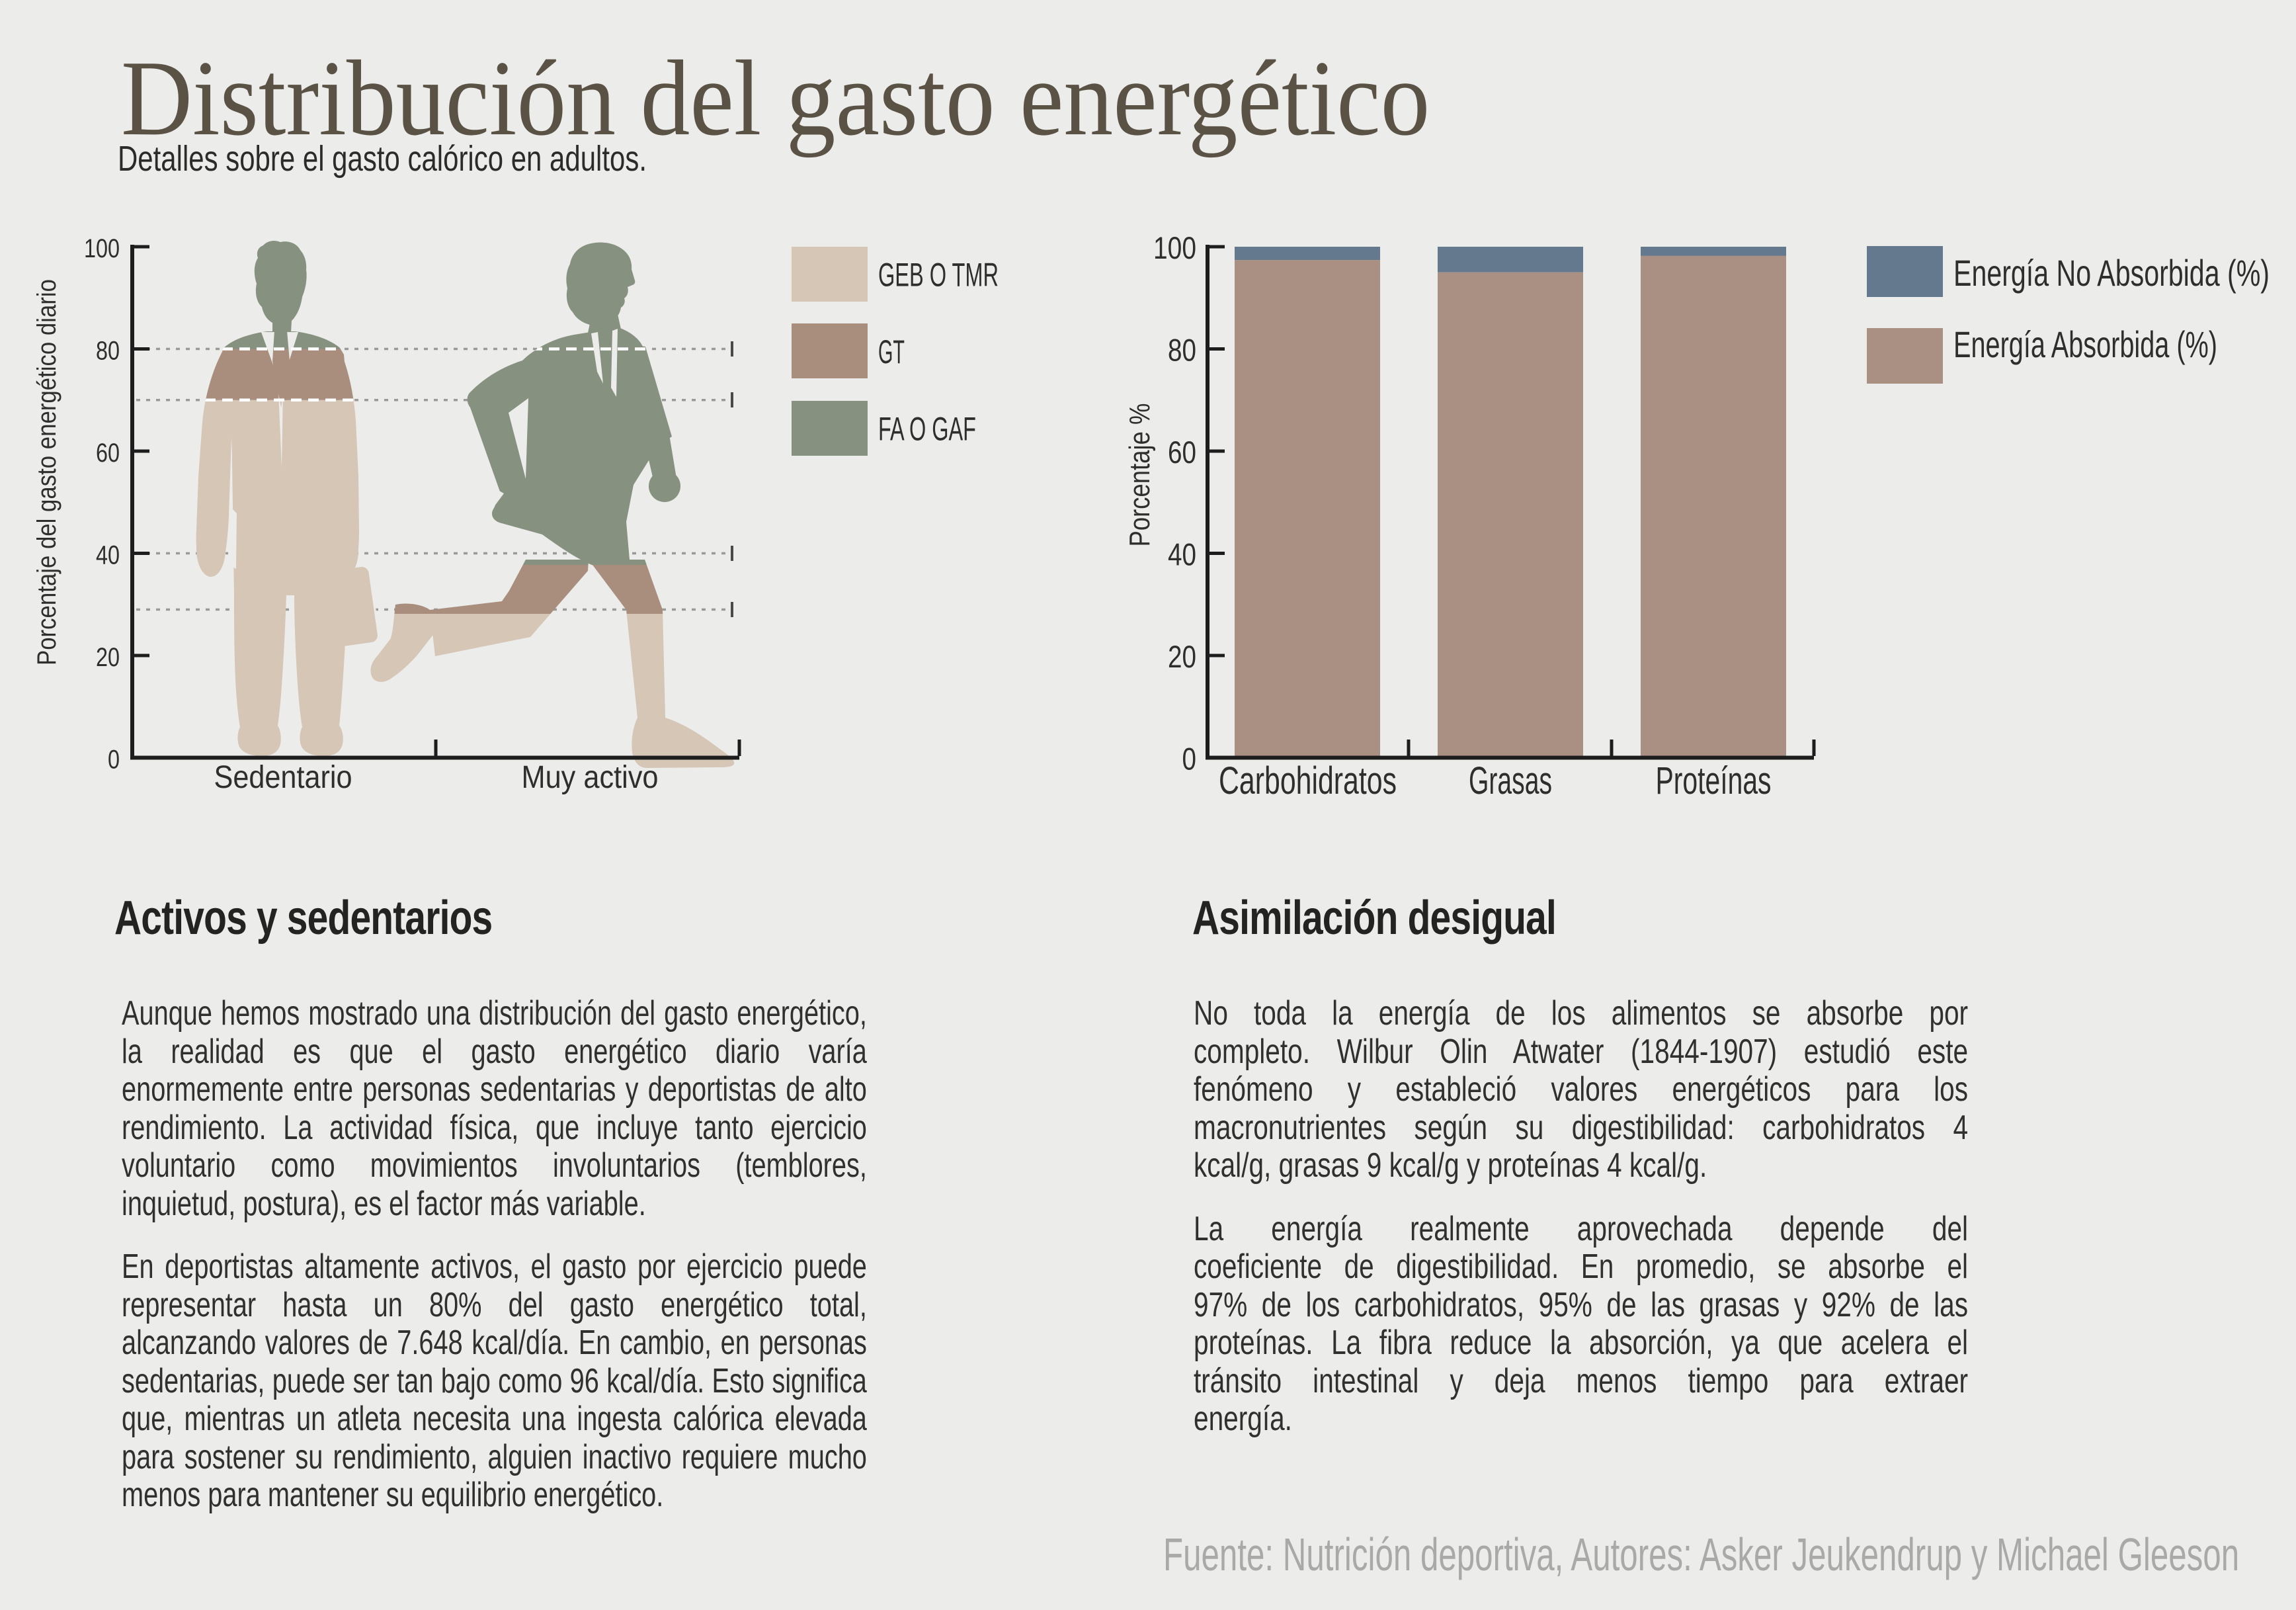 Image resolution: width=2296 pixels, height=1610 pixels. What do you see at coordinates (47, 472) in the screenshot?
I see `svg-text:Porcentaje del gasto energétic: Porcentaje del gasto energético diario` at bounding box center [47, 472].